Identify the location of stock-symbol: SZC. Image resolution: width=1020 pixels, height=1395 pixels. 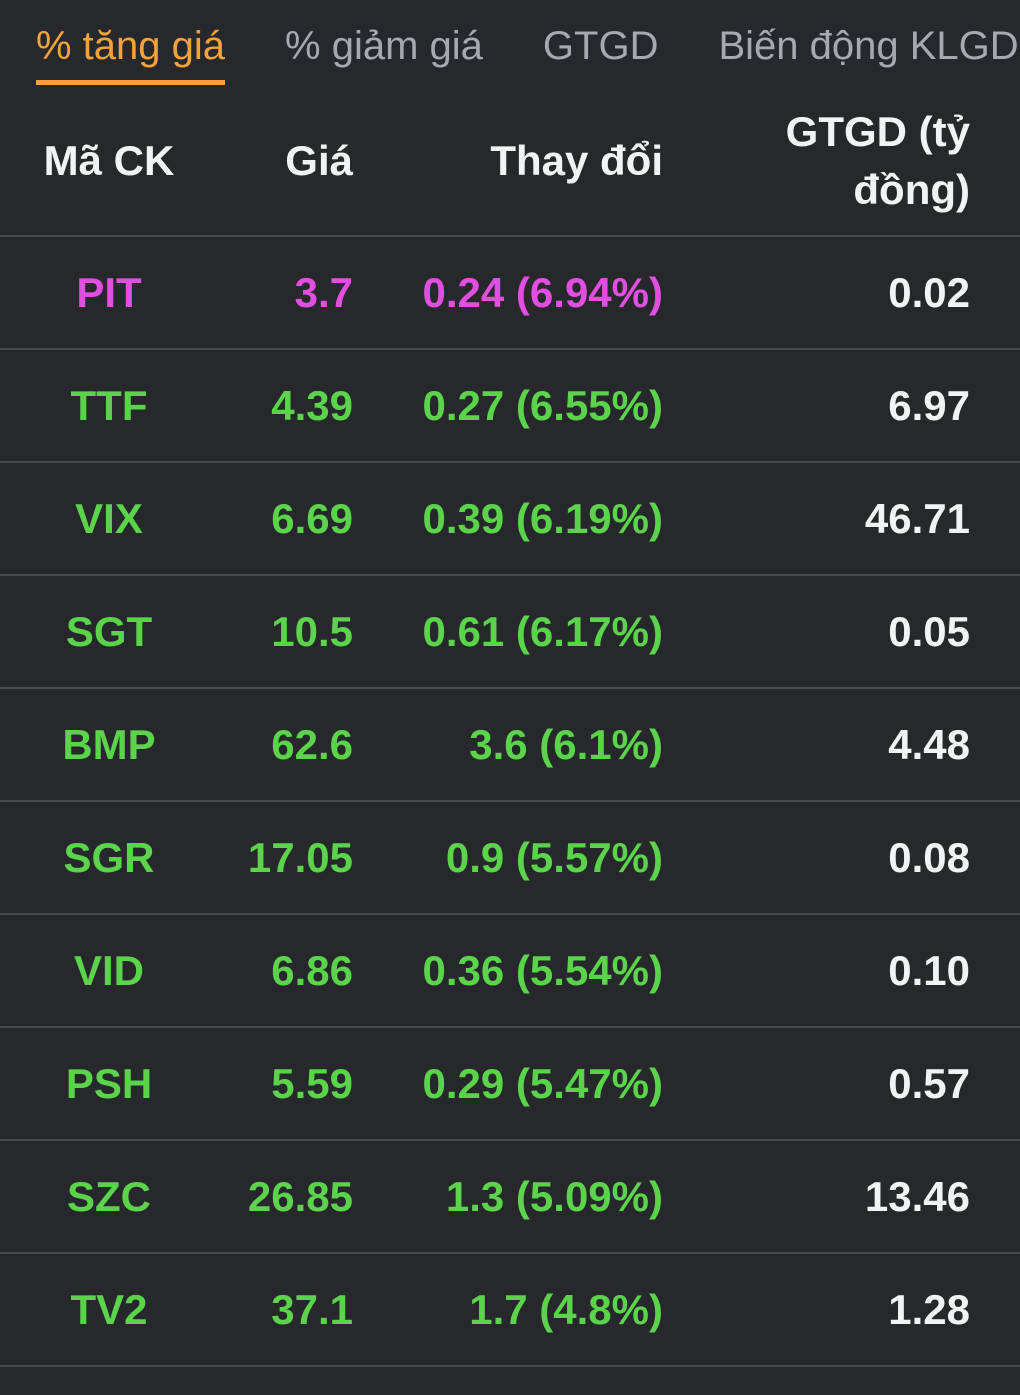
(109, 1196).